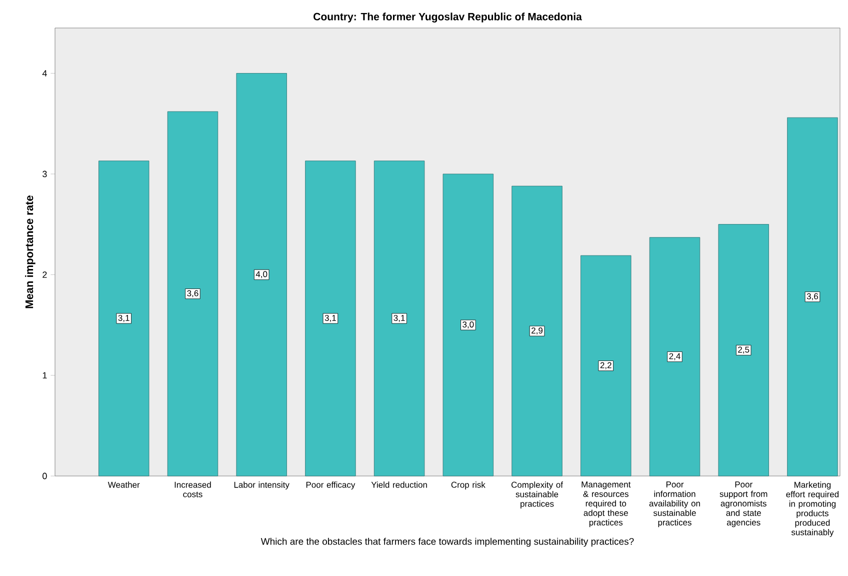  I want to click on x-axis-title: Which are the obstacles that farmers face towards implementing sustainability practices?, so click(447, 542).